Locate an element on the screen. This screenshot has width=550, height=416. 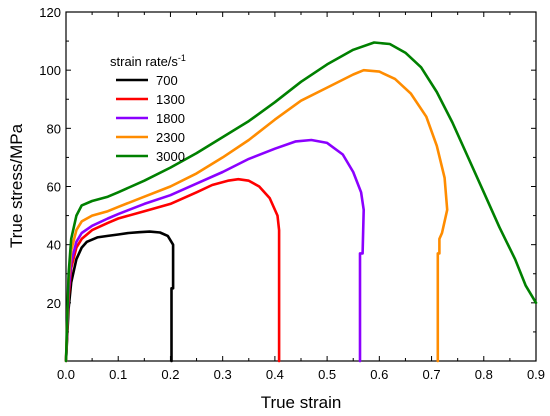
legend-label-700: 700 is located at coordinates (167, 80).